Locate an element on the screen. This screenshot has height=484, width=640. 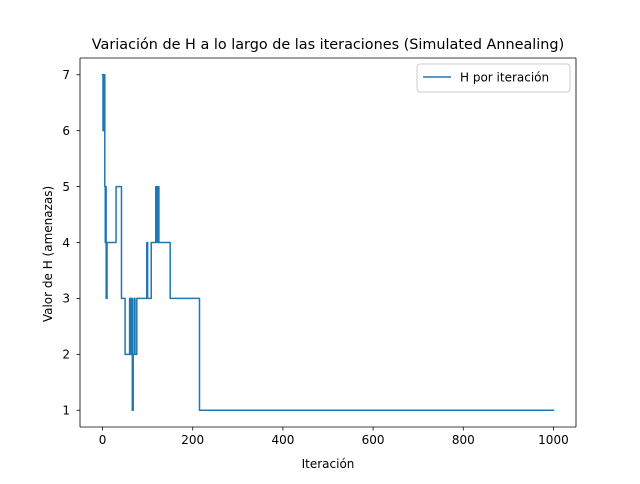
legend-label: H por iteración is located at coordinates (504, 78).